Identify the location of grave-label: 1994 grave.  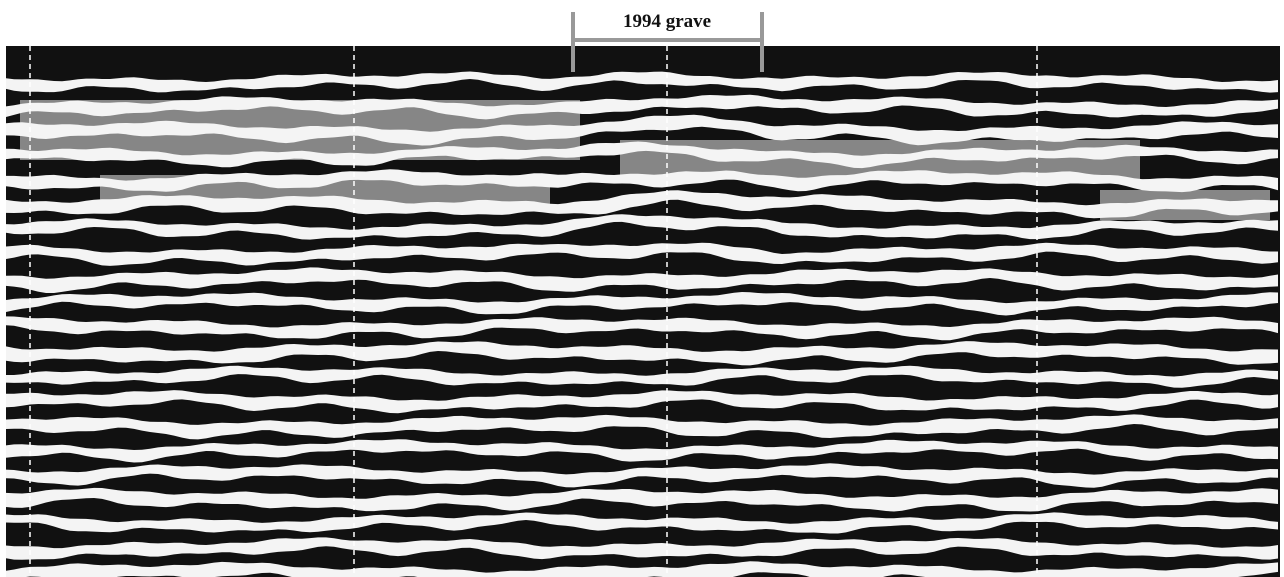
(667, 21).